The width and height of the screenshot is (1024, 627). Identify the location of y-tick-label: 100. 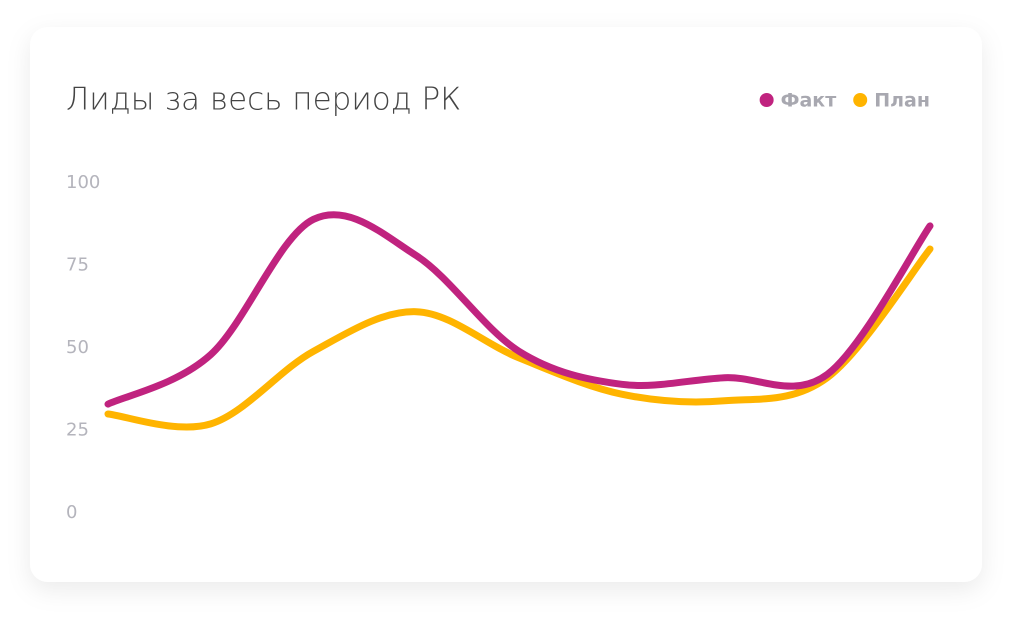
(83, 182).